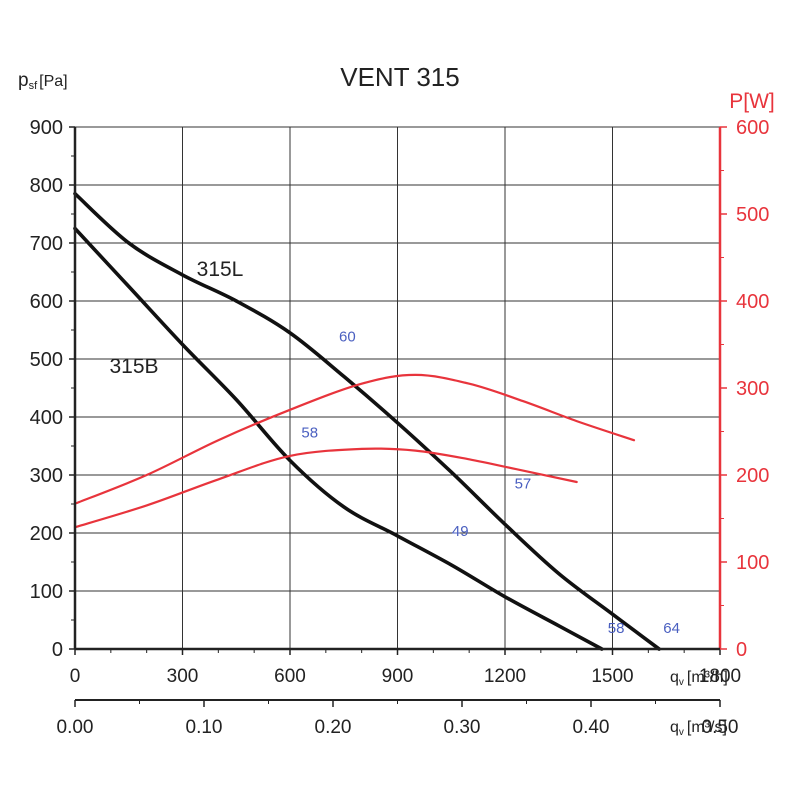 Image resolution: width=800 pixels, height=800 pixels. Describe the element at coordinates (75, 727) in the screenshot. I see `x-m3s-tick-label: 0.00` at that location.